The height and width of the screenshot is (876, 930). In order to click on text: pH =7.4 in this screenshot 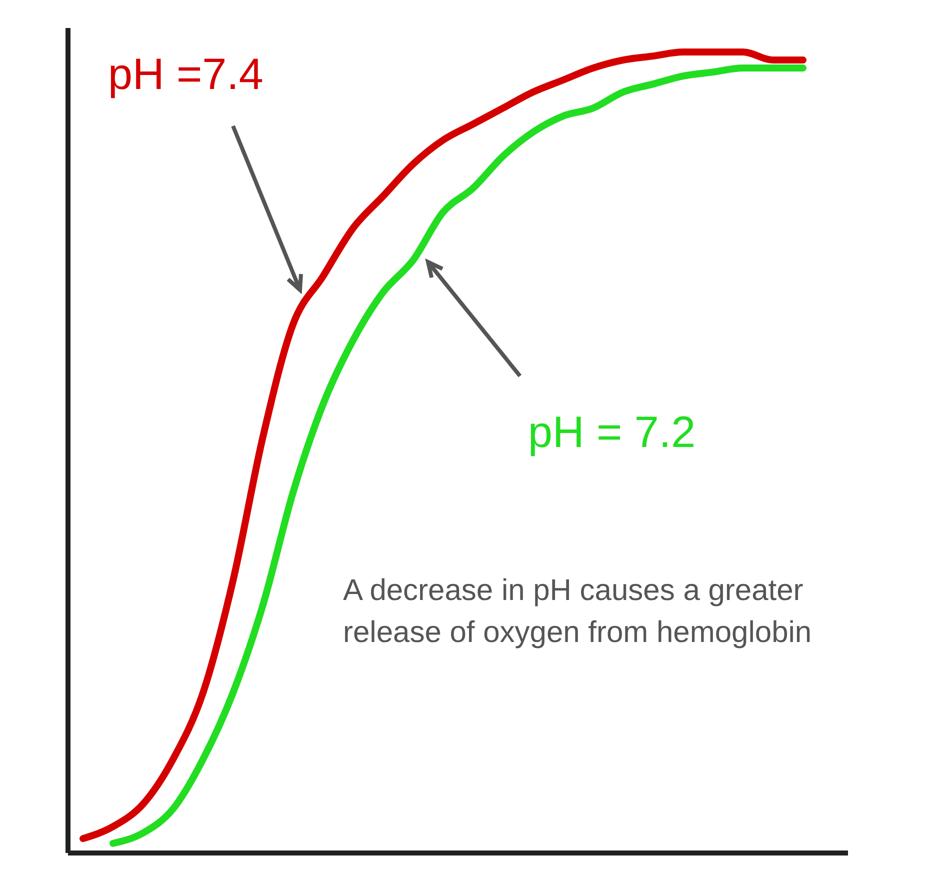, I will do `click(186, 75)`.